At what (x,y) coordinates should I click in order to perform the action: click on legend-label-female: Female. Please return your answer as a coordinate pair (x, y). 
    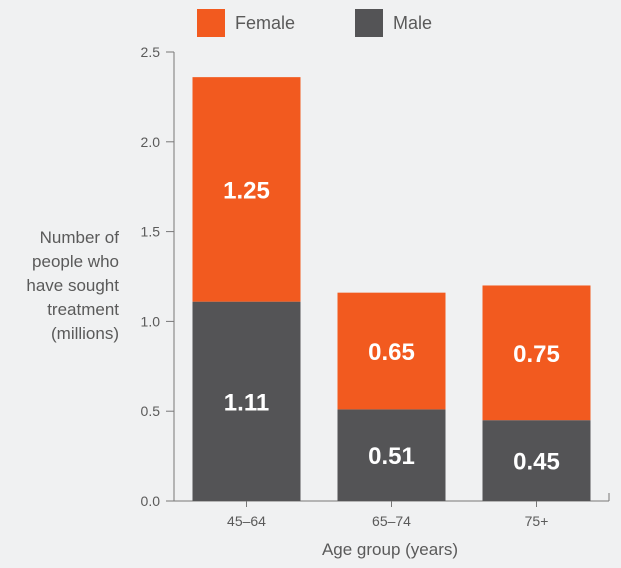
    Looking at the image, I should click on (265, 22).